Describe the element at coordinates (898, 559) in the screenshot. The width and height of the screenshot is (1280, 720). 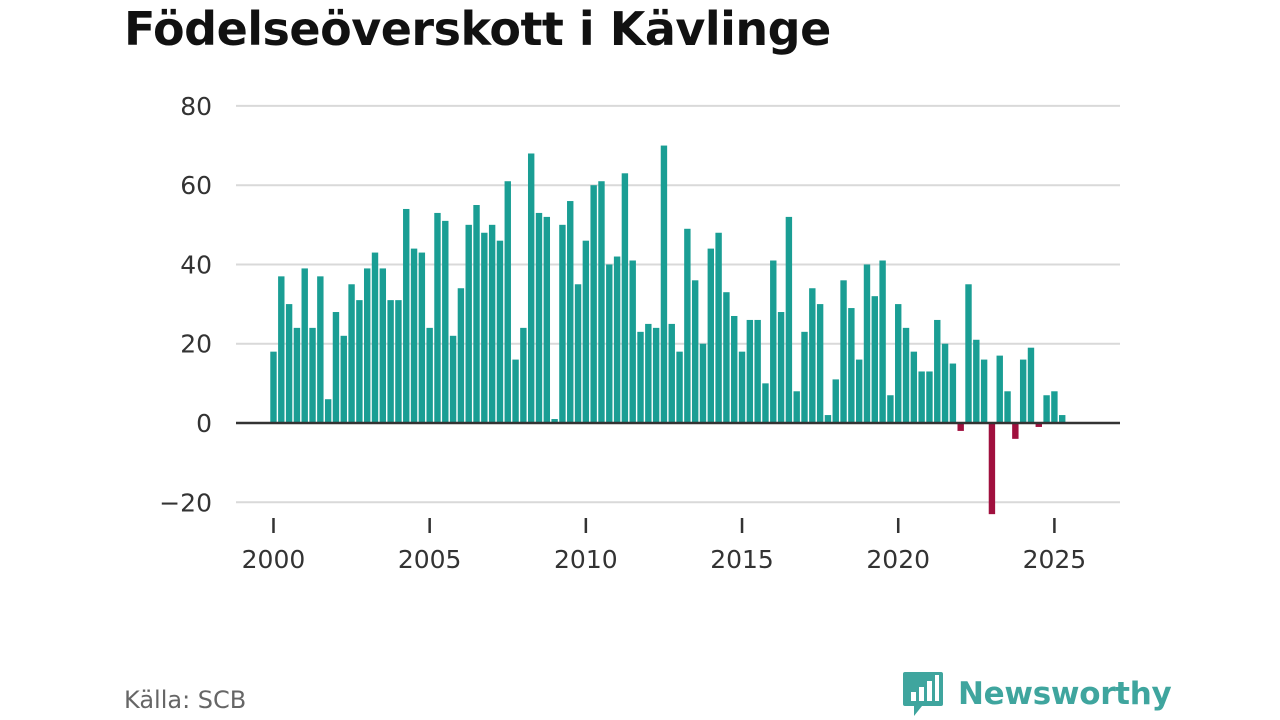
I see `x-tick-label: 2020` at that location.